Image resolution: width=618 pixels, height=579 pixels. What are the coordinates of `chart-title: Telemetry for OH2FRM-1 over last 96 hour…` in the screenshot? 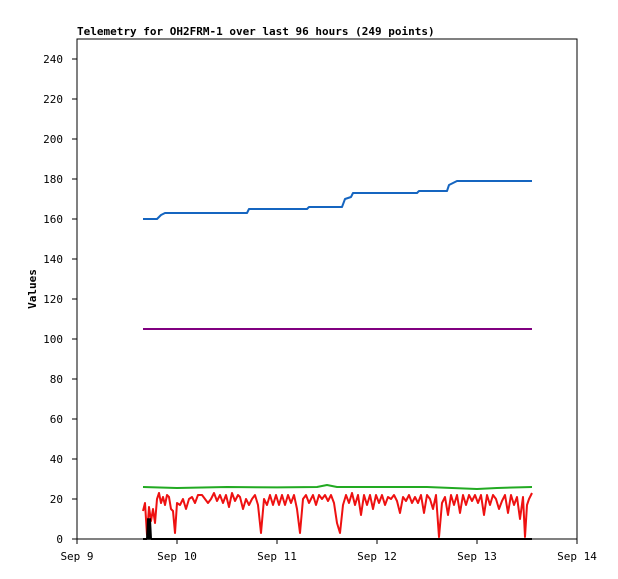 It's located at (256, 31).